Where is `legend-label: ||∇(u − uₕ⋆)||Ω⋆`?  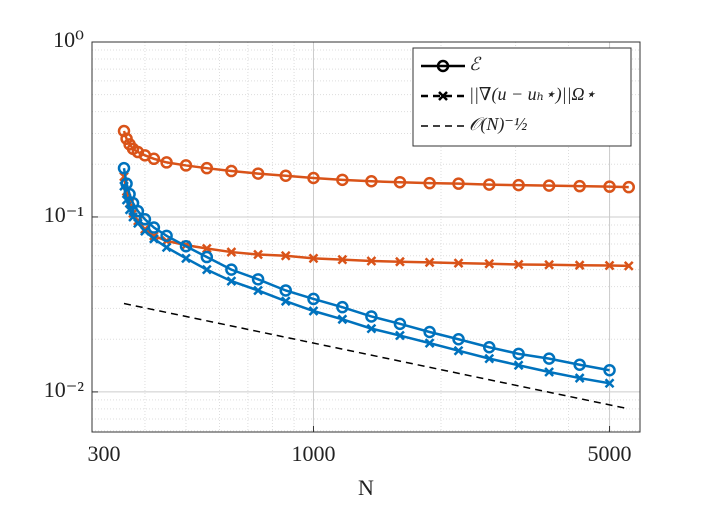 legend-label: ||∇(u − uₕ⋆)||Ω⋆ is located at coordinates (532, 94).